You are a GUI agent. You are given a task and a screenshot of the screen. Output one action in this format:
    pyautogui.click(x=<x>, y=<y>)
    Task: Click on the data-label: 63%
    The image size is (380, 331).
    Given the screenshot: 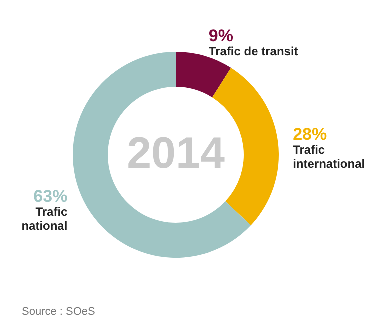 What is the action you would take?
    pyautogui.click(x=51, y=196)
    